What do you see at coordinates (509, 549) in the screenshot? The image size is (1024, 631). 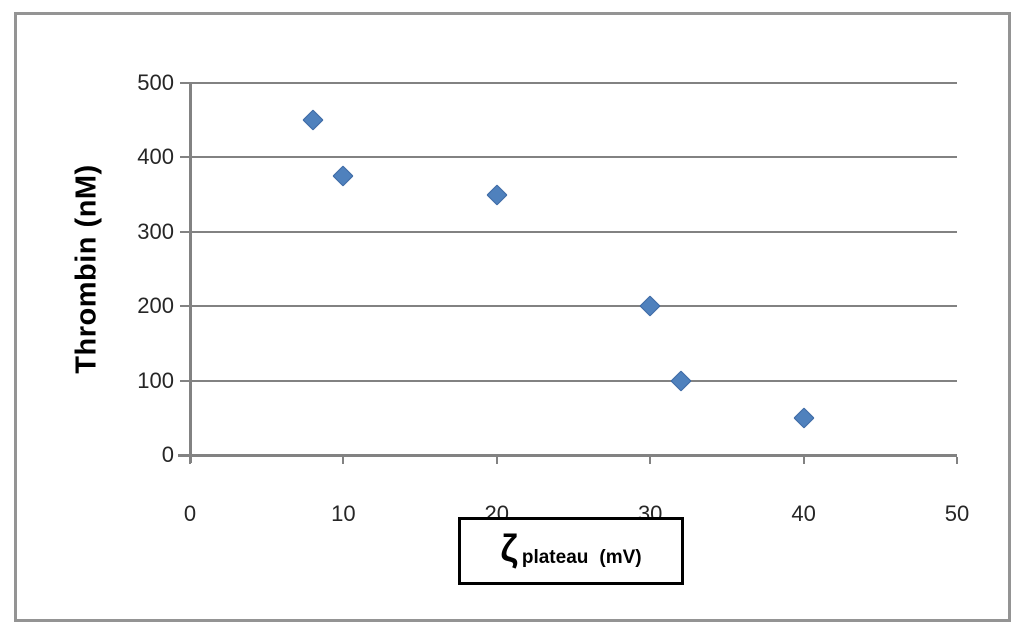 I see `zeta-symbol: ζ` at bounding box center [509, 549].